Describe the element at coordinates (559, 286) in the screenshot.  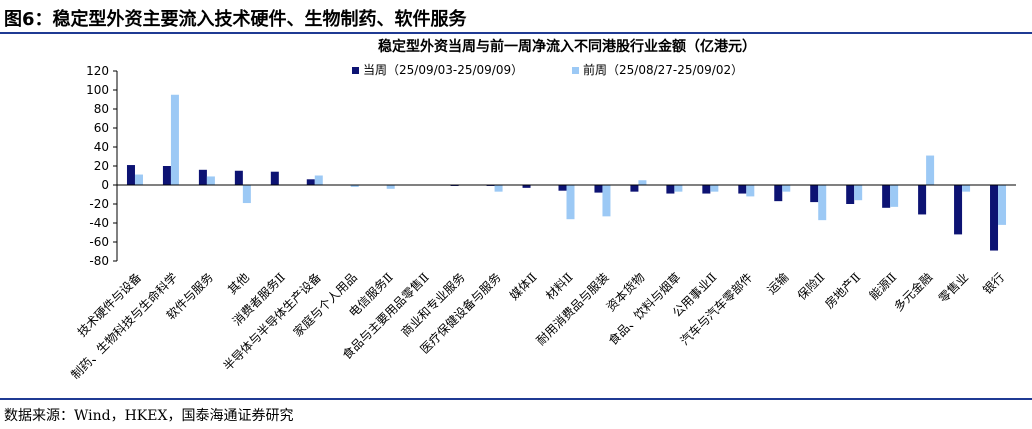
I see `x-tick-label: 材料Ⅱ` at that location.